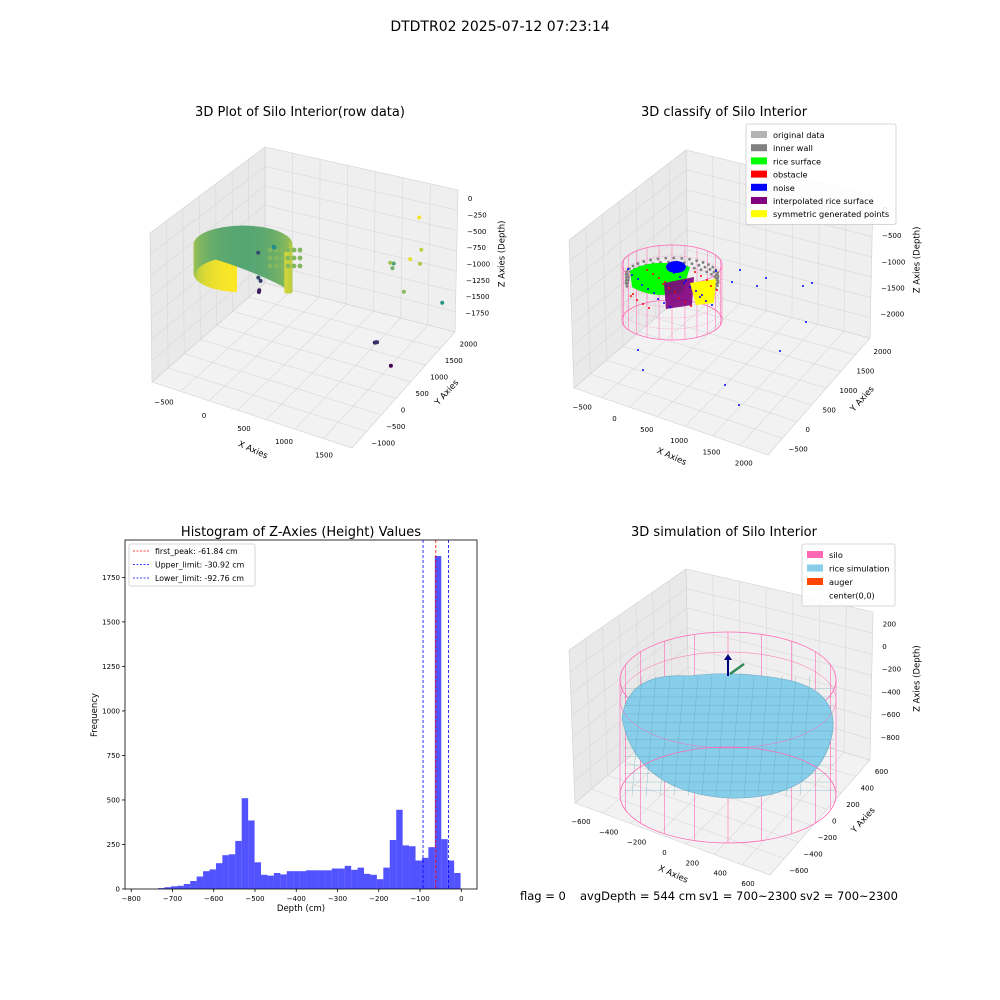 The image size is (1000, 1000). Describe the element at coordinates (95, 715) in the screenshot. I see `y-axis-label: Frequency` at that location.